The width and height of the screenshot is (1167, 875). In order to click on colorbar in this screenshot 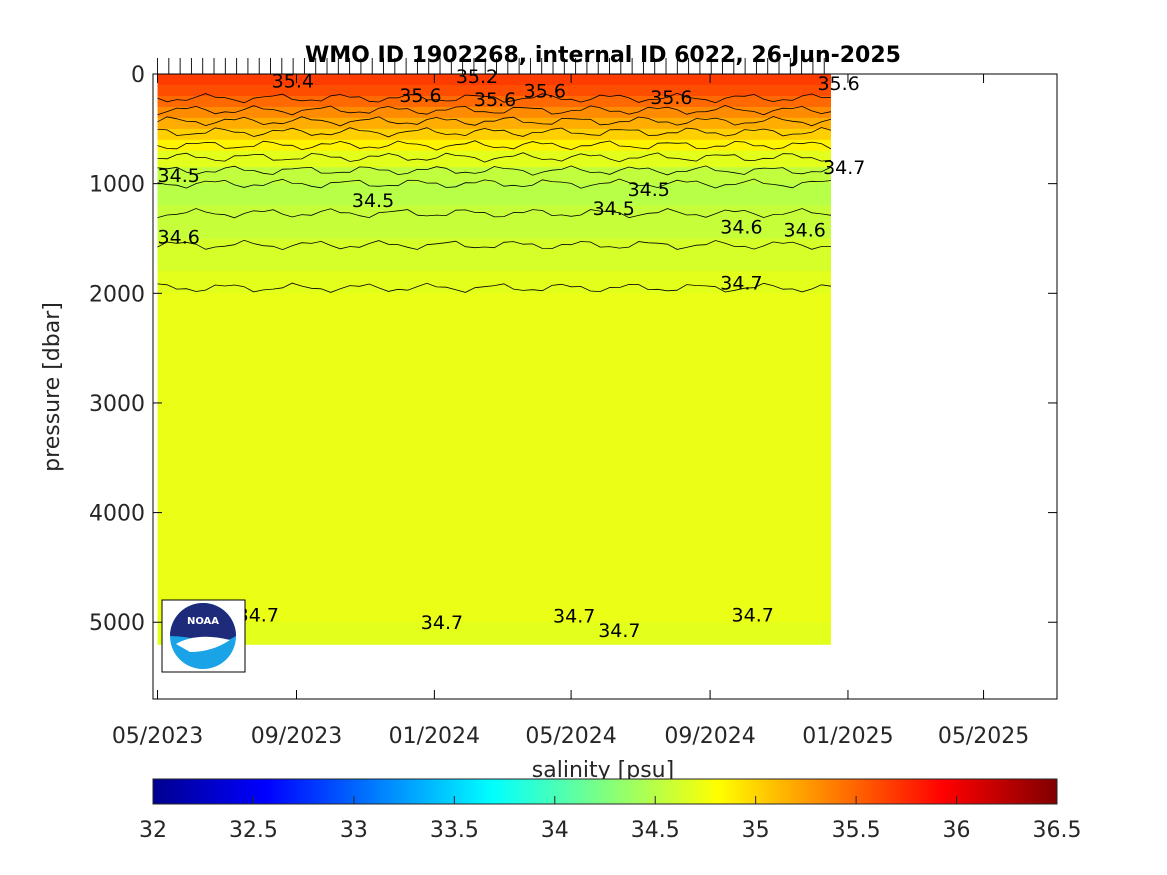, I will do `click(605, 791)`.